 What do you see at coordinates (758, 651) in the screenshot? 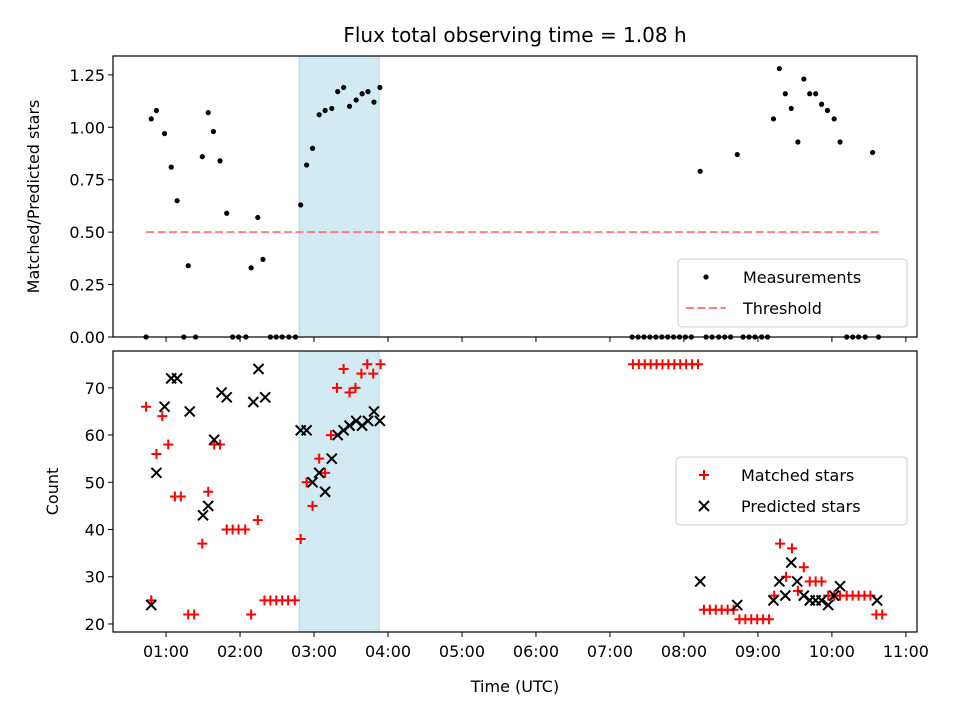
I see `x-tick-label: 09:00` at bounding box center [758, 651].